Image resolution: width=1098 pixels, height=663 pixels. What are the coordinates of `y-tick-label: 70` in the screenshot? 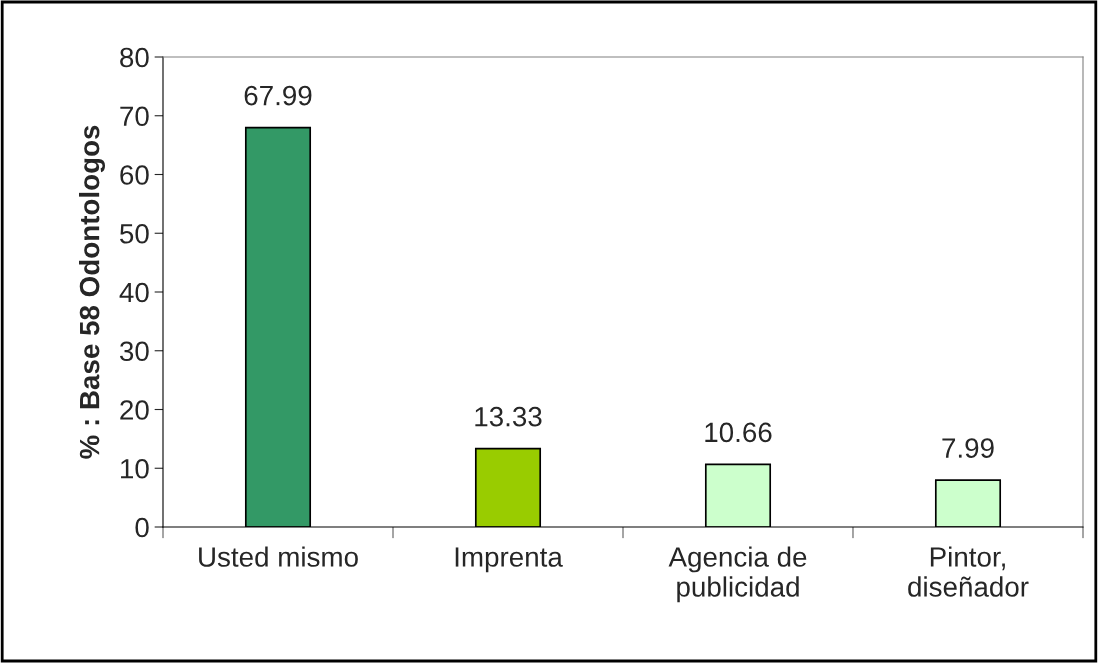 It's located at (134, 116).